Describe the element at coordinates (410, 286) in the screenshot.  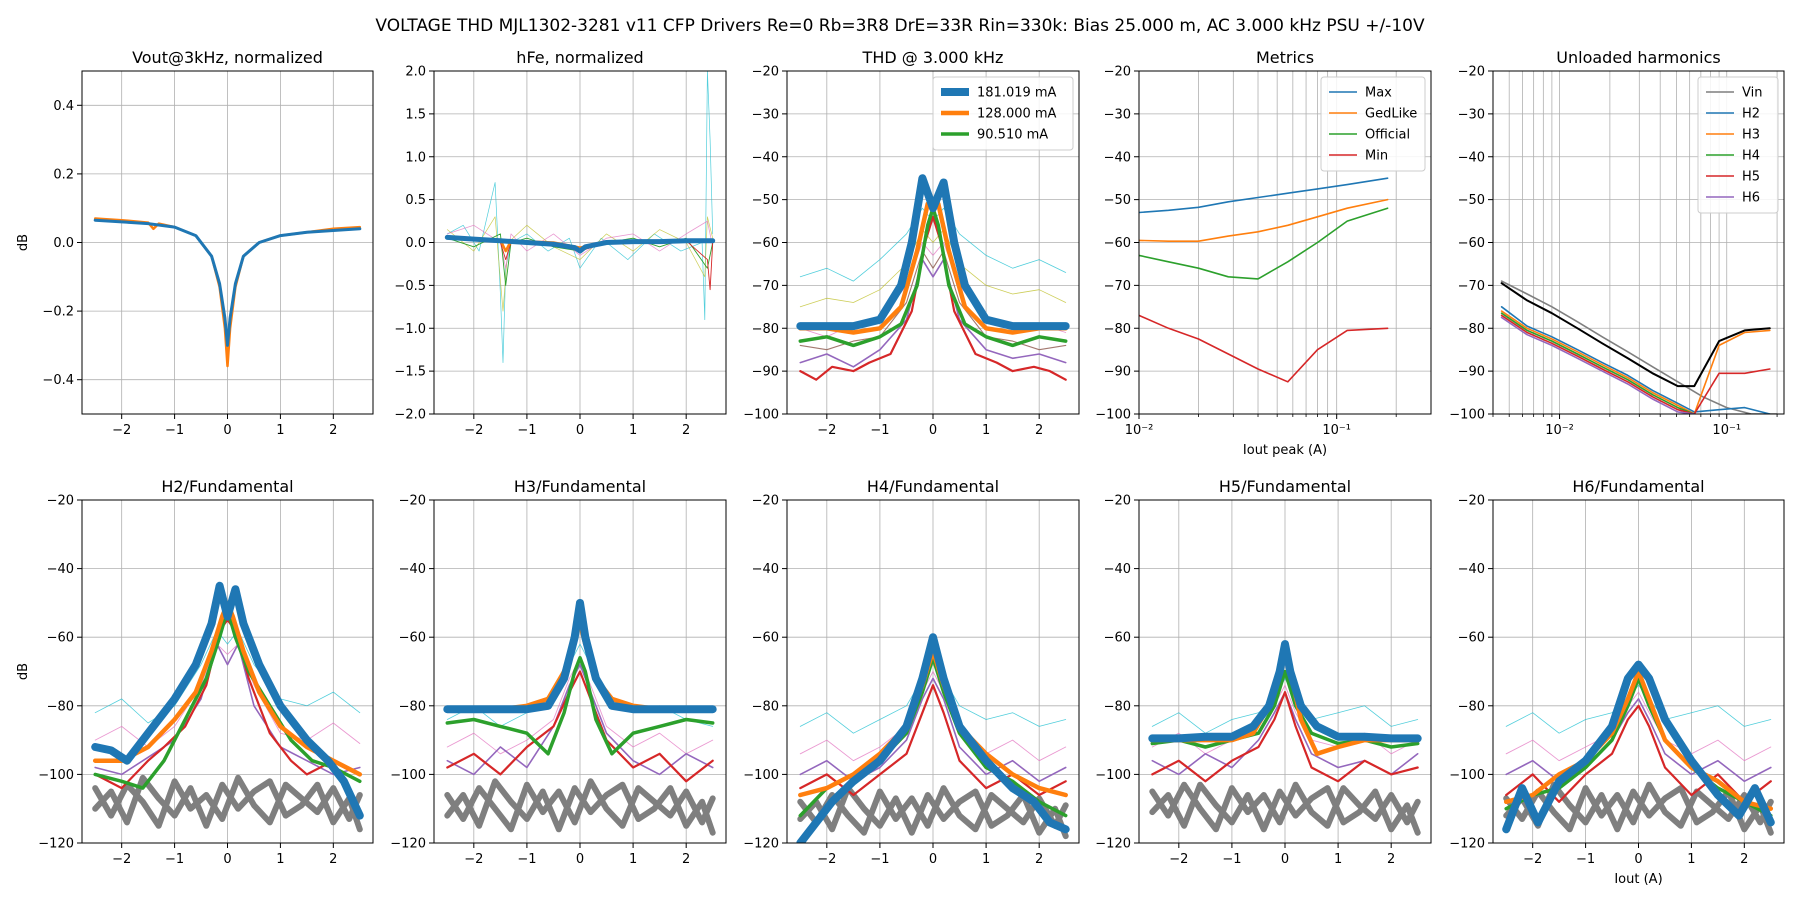
I see `y-tick-label: −0.5` at that location.